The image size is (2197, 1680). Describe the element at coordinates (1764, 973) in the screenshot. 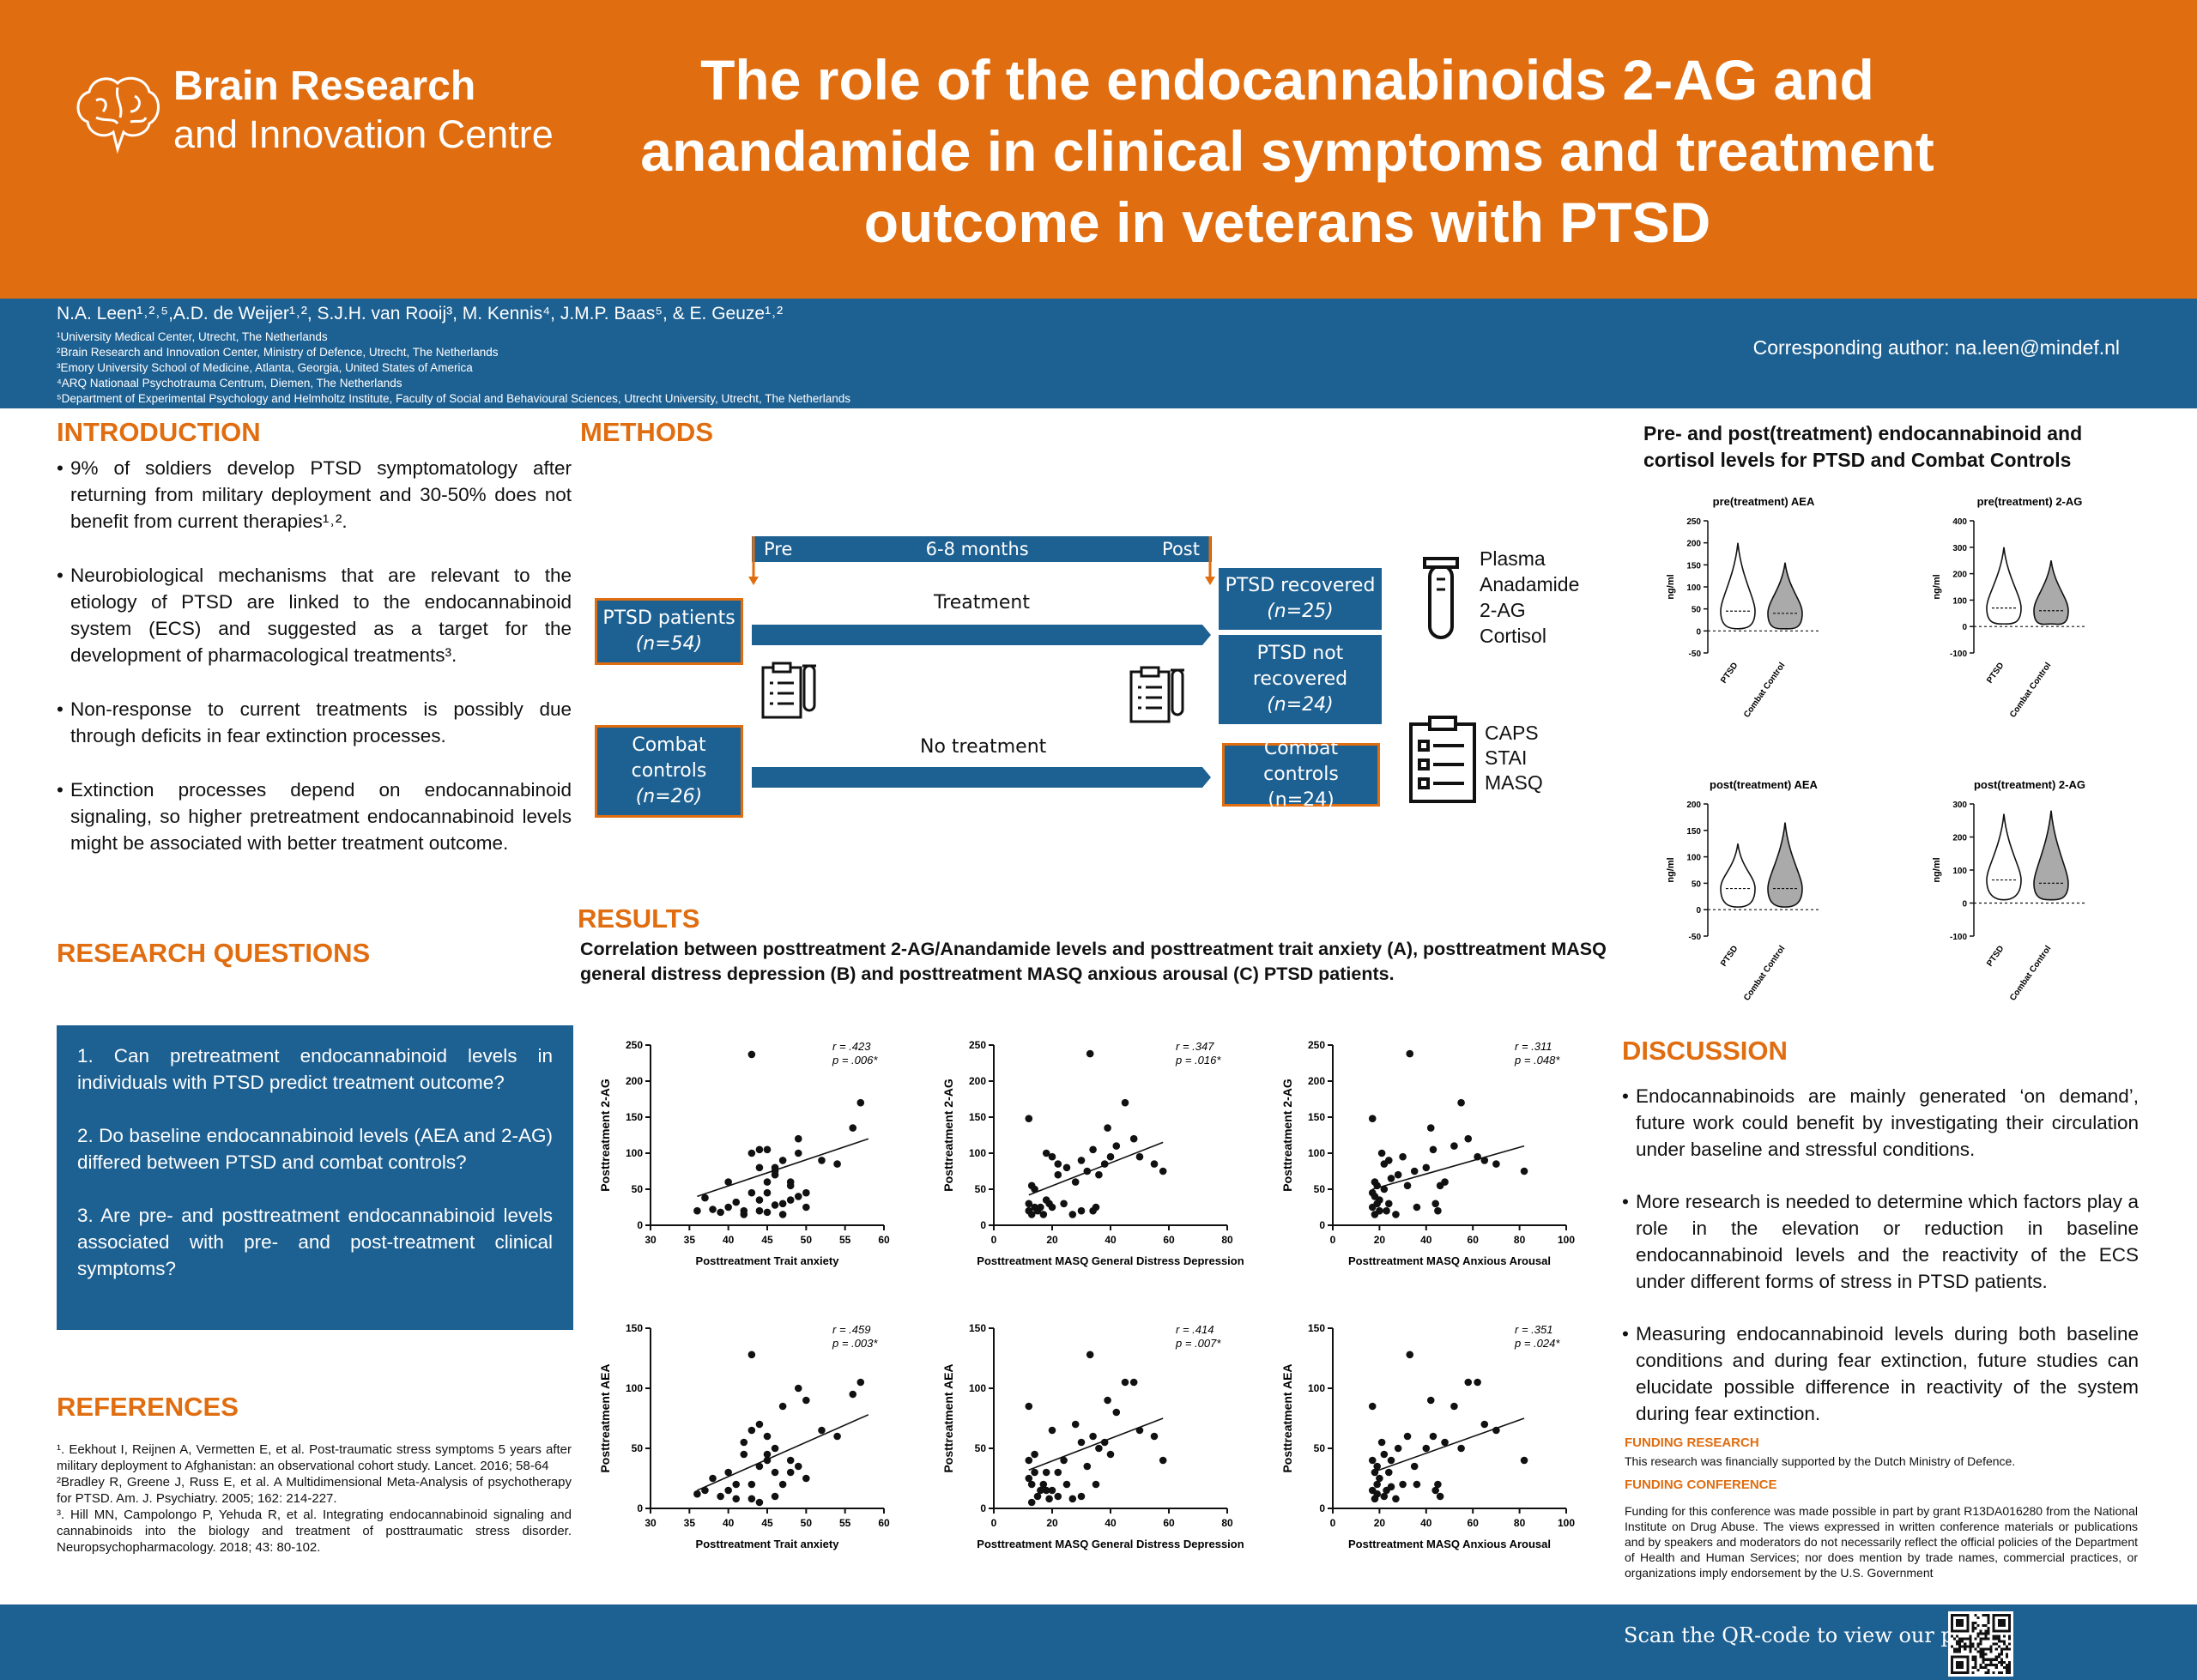

I see `category-label: Combat Control` at that location.